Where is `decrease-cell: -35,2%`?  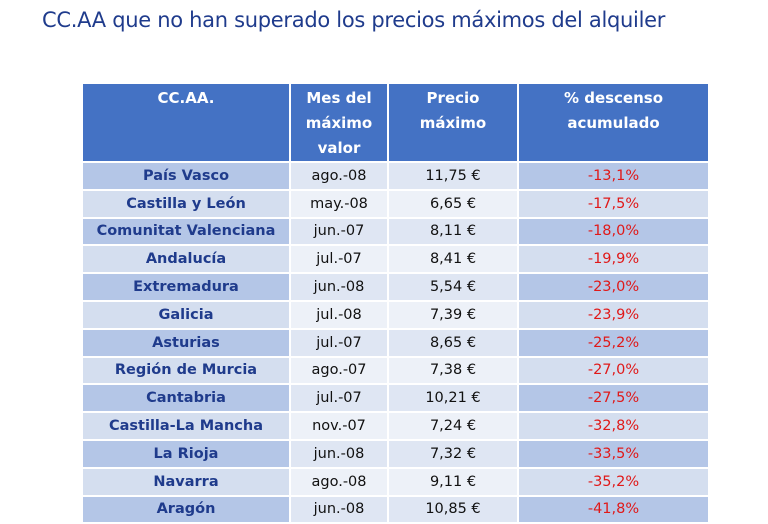 decrease-cell: -35,2% is located at coordinates (613, 481).